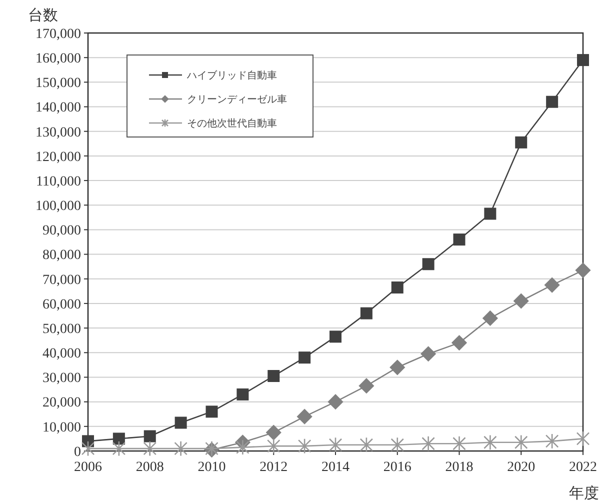  I want to click on x-tick-label: 2014, so click(336, 467).